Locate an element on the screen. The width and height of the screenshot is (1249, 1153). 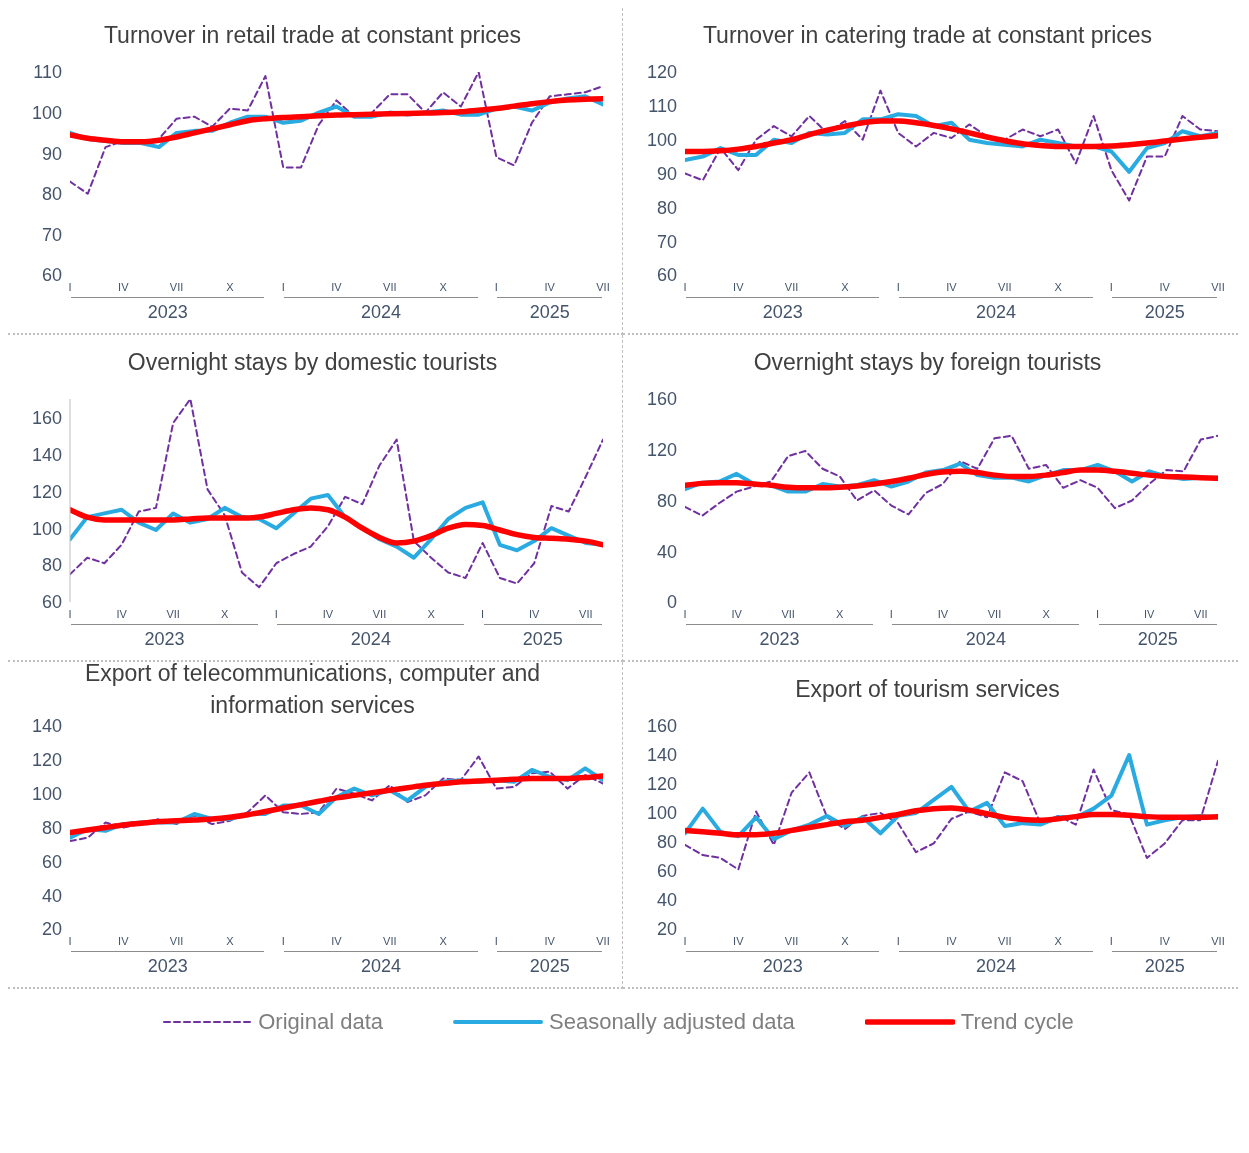
legend-label: Original data is located at coordinates (320, 1022).